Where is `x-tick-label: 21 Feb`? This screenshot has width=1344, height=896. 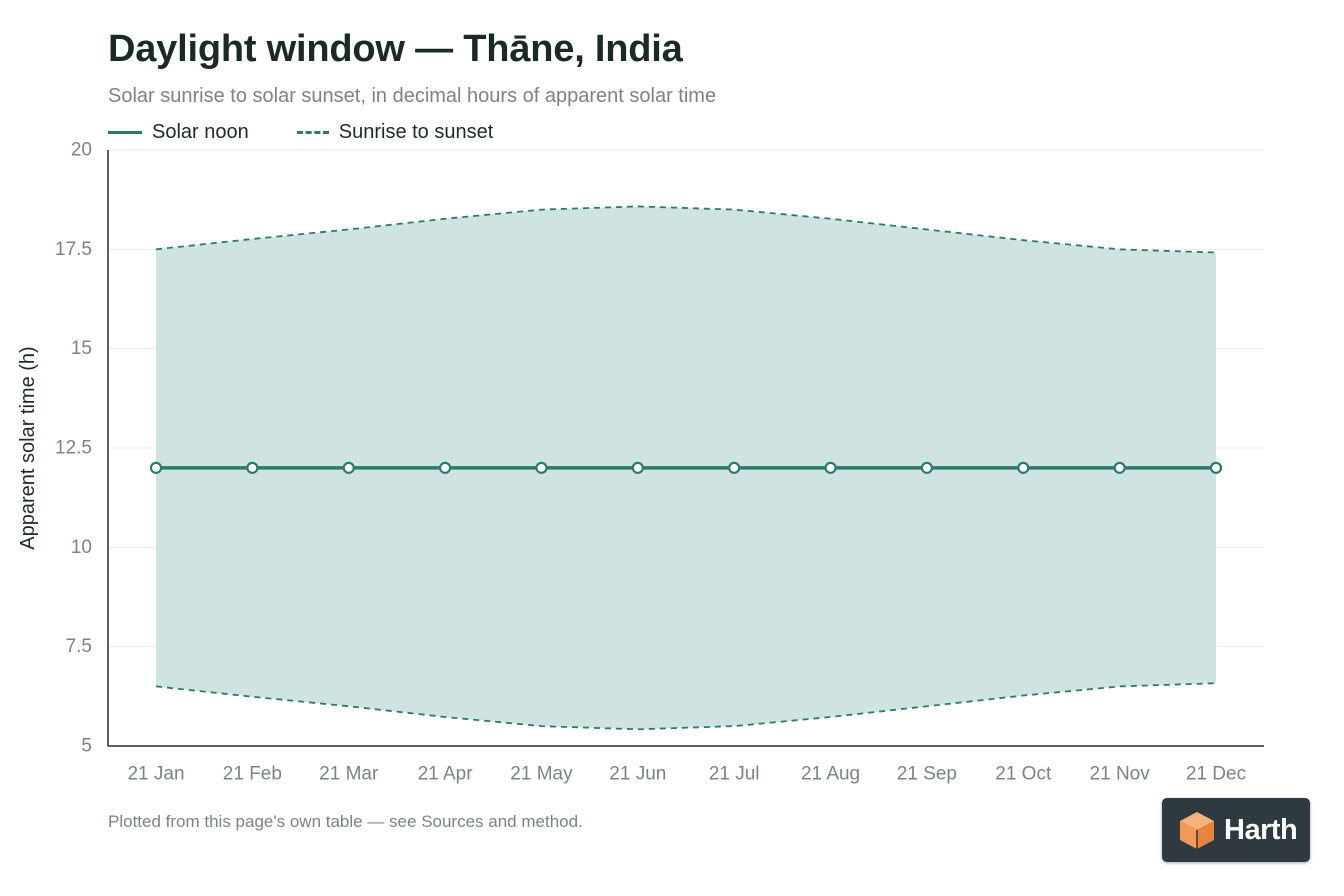 x-tick-label: 21 Feb is located at coordinates (252, 774).